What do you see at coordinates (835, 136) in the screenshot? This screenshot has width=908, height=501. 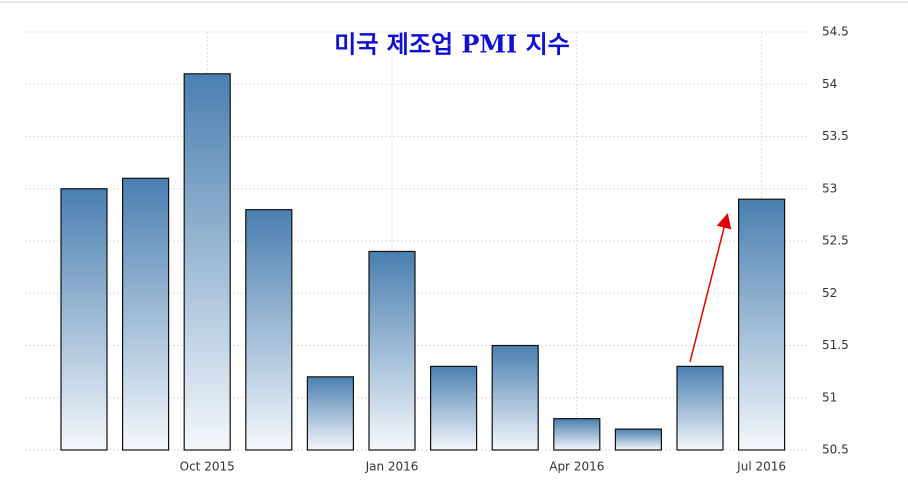 I see `y-tick-label: 53.5` at bounding box center [835, 136].